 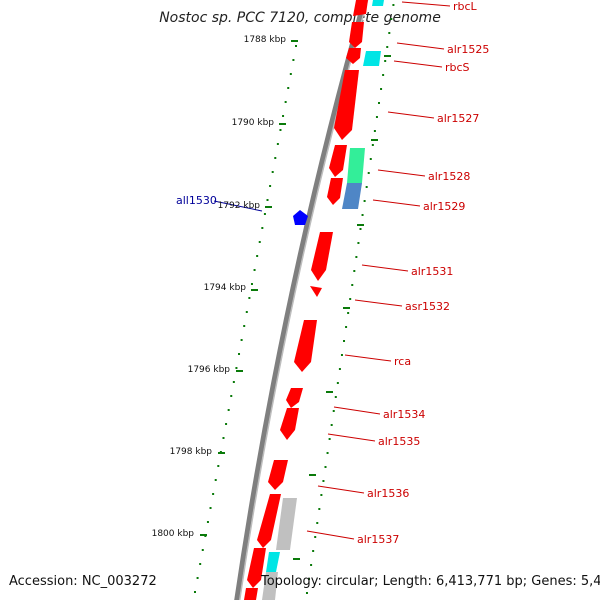 What do you see at coordinates (353, 56) in the screenshot?
I see `gene-alr1525b-arrow` at bounding box center [353, 56].